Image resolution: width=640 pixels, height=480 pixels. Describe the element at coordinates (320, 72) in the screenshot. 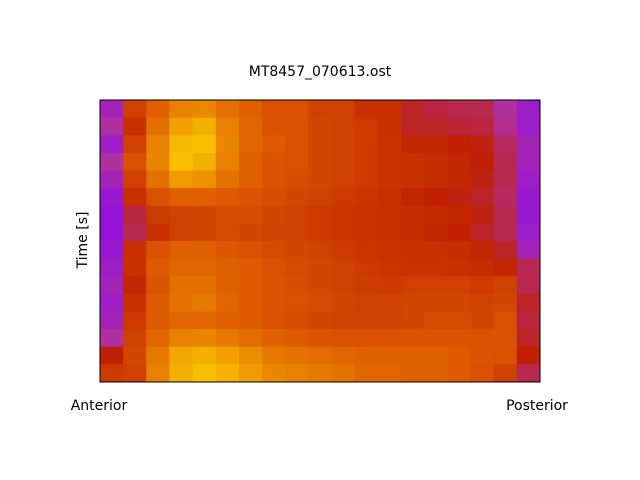

I see `chart-title: MT8457_070613.ost` at that location.